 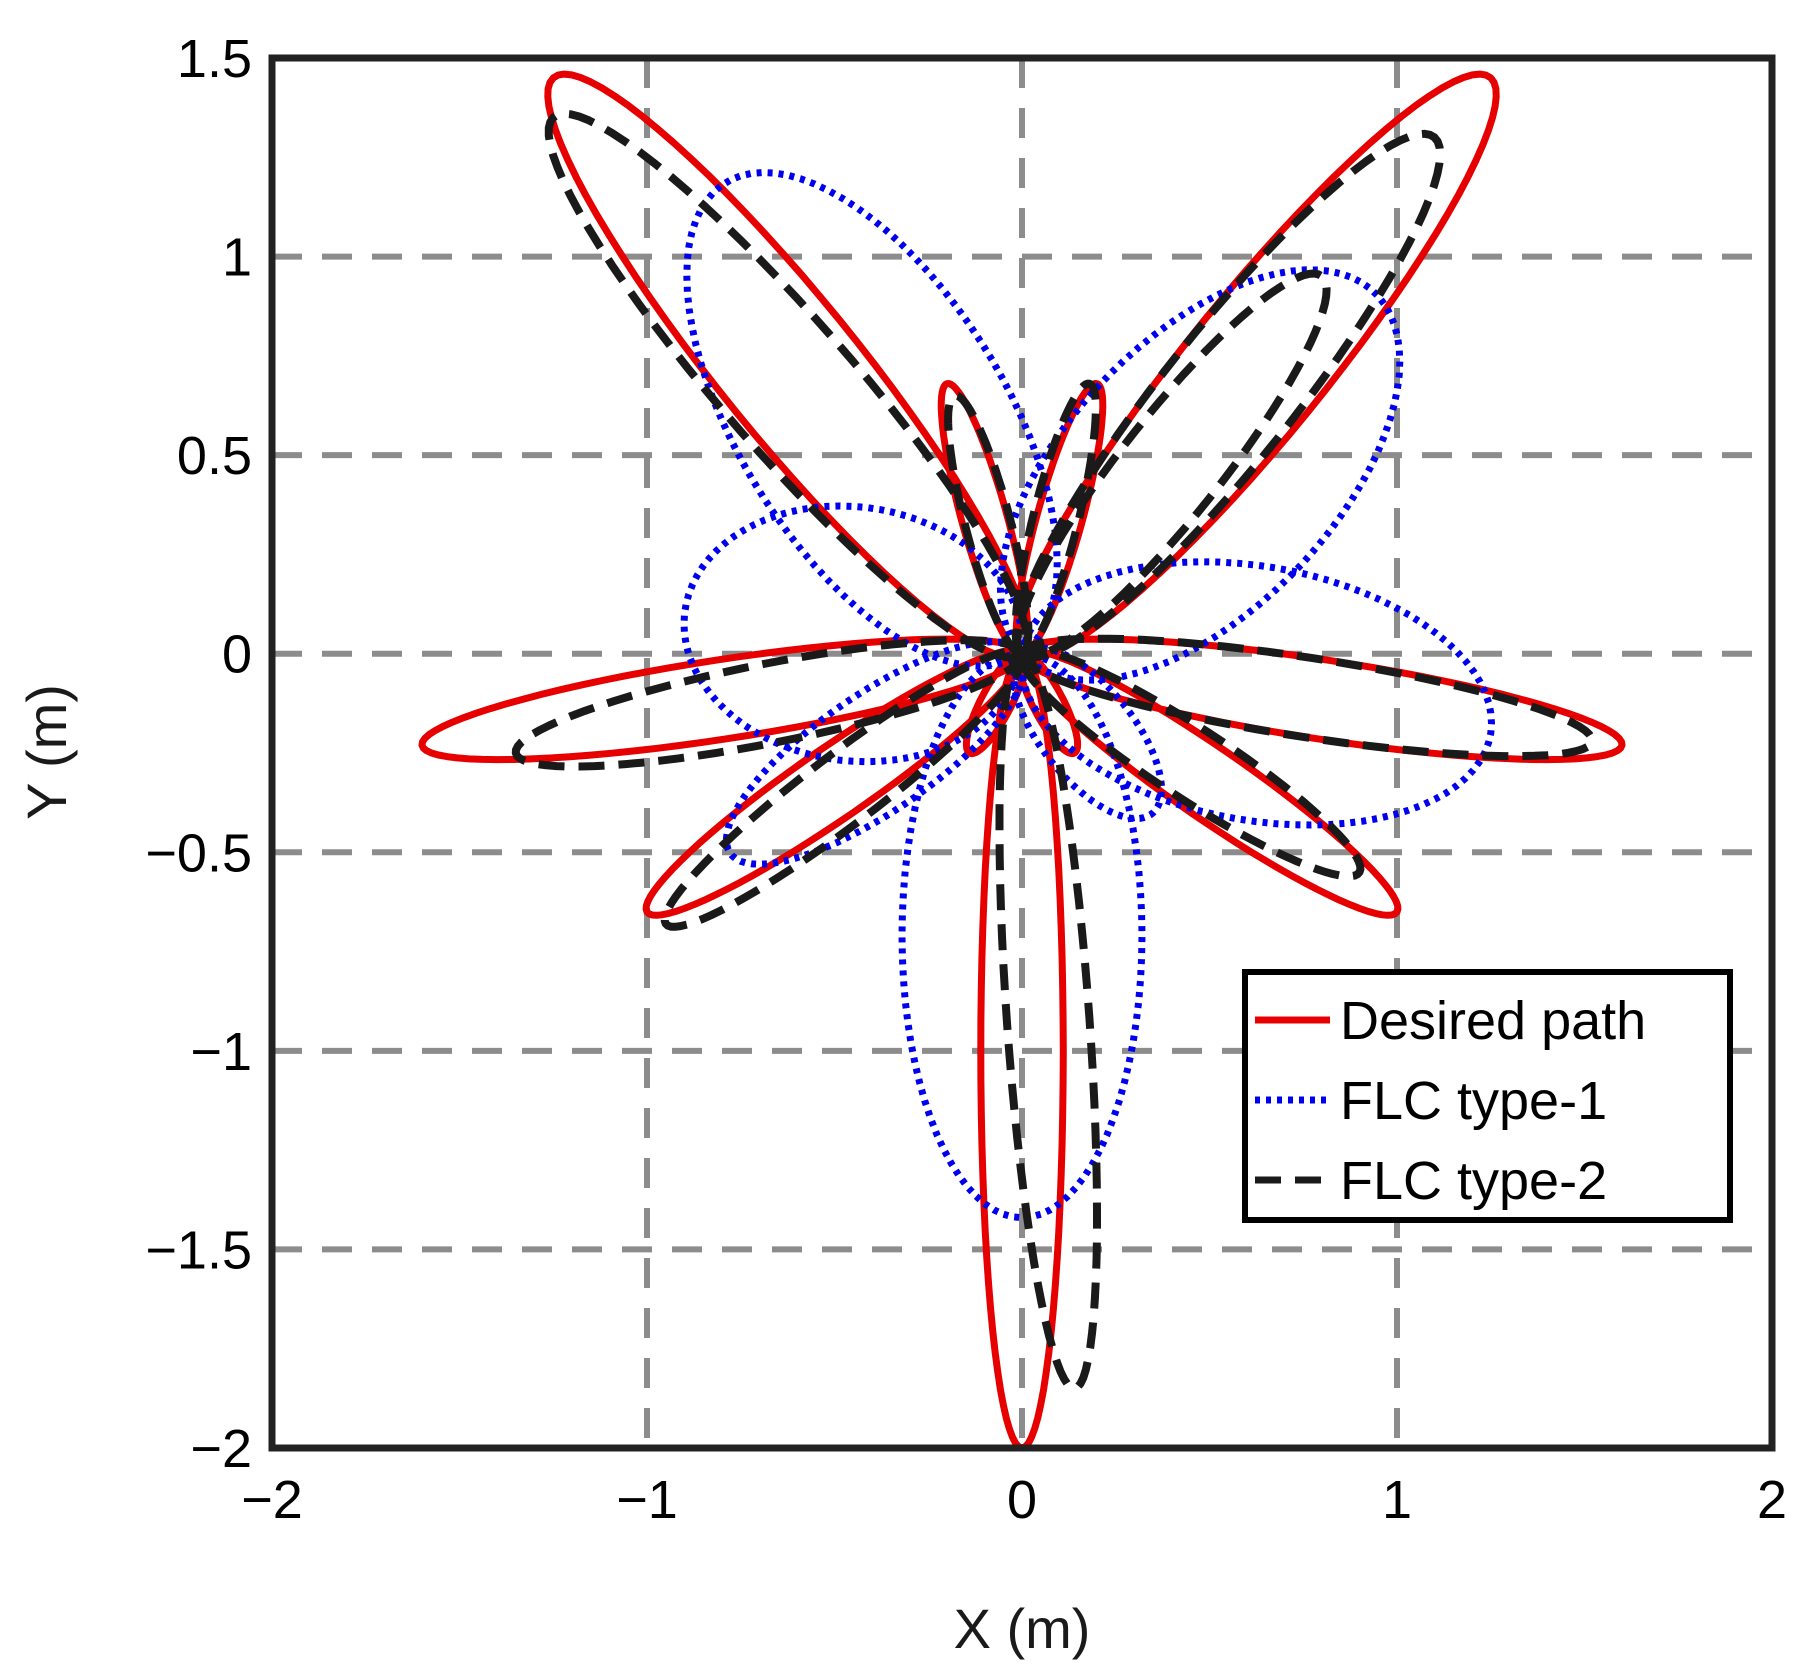 What do you see at coordinates (1022, 1500) in the screenshot?
I see `x-tick-label: 0` at bounding box center [1022, 1500].